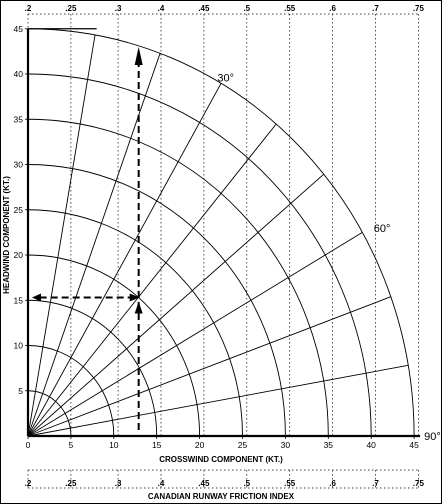 Image resolution: width=442 pixels, height=504 pixels. What do you see at coordinates (246, 483) in the screenshot?
I see `friction-tick-bottom: .5` at bounding box center [246, 483].